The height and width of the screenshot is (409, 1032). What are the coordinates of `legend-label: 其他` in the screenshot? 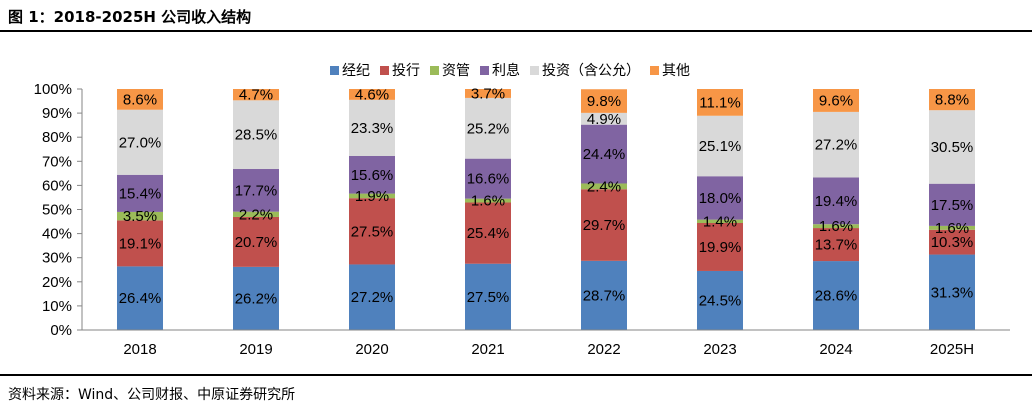 It's located at (676, 71).